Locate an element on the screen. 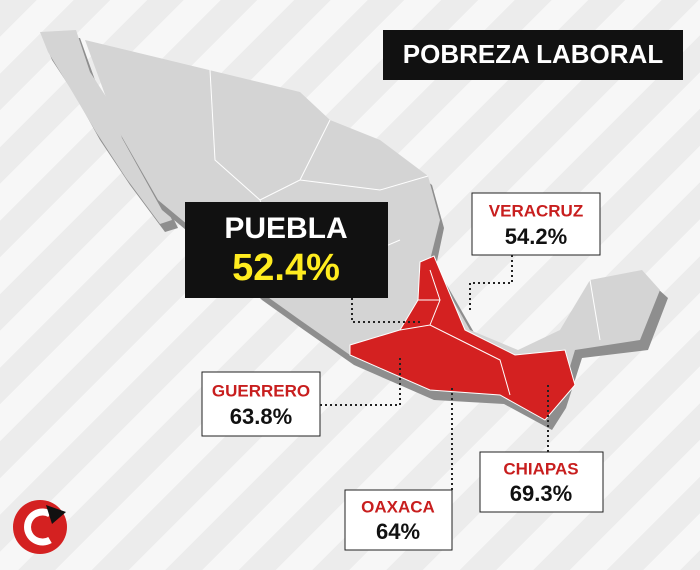 The image size is (700, 570). region-name: PUEBLA is located at coordinates (285, 228).